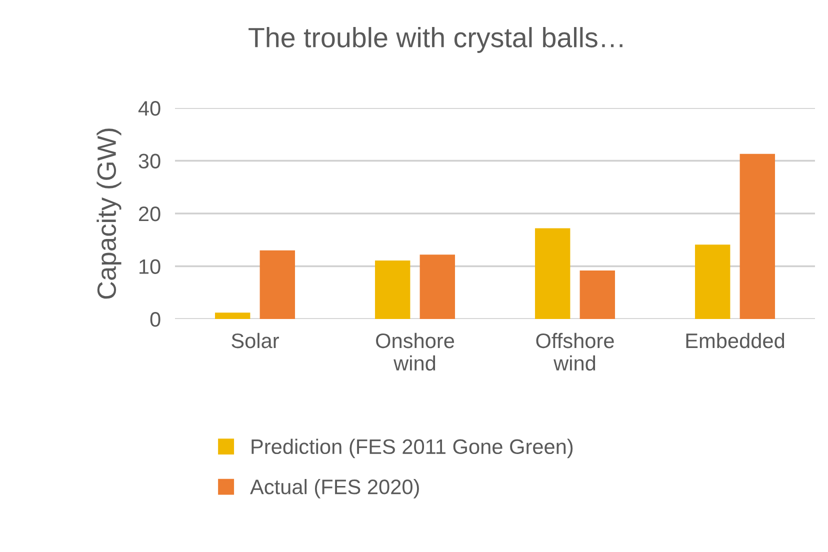 The image size is (828, 552). I want to click on y-tick-label: 30, so click(149, 161).